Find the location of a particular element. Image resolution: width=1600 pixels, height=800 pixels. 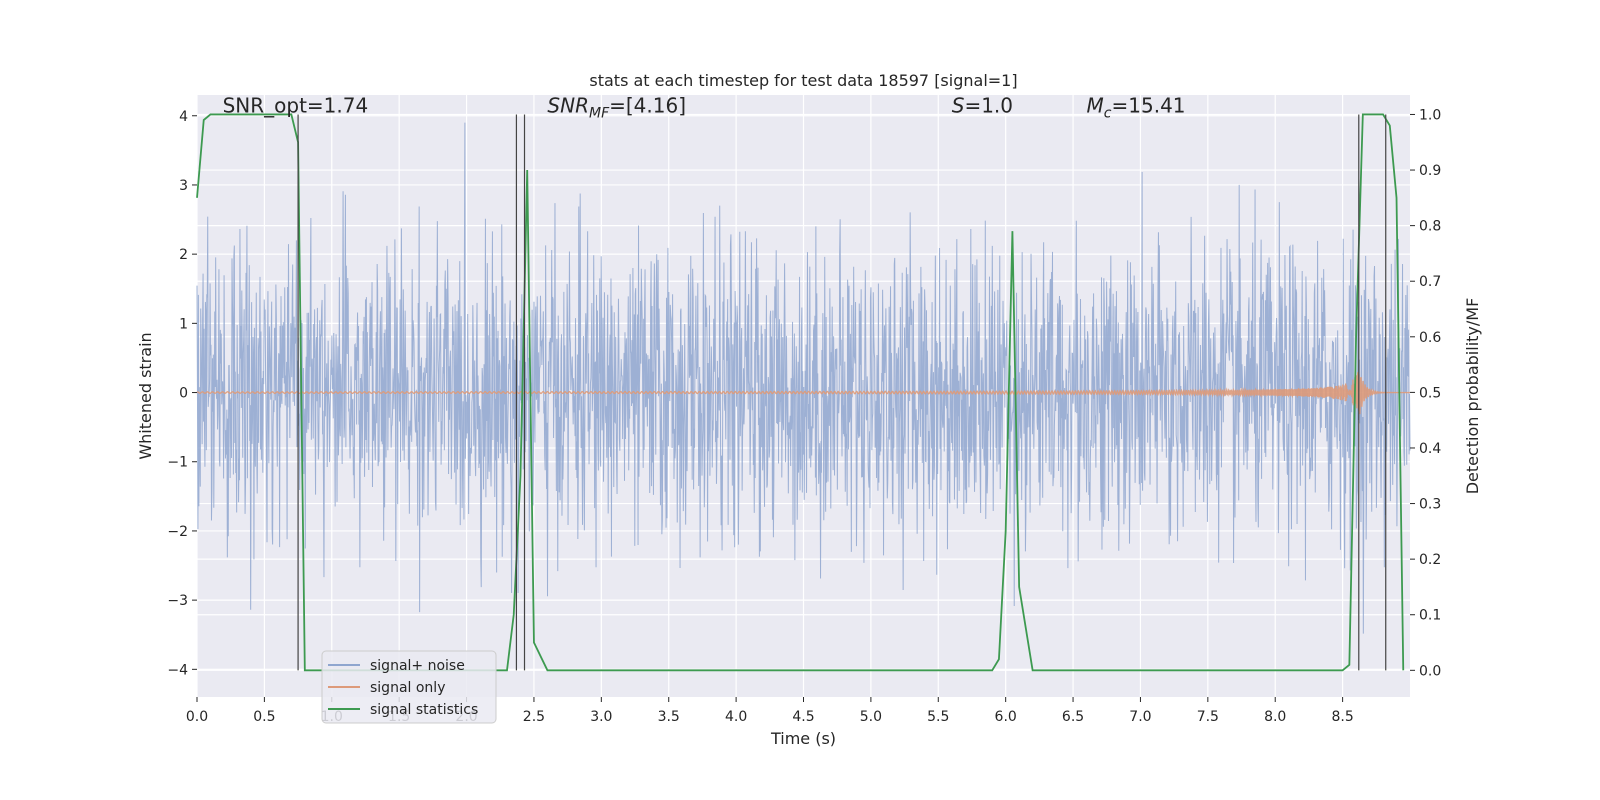

legend-box is located at coordinates (409, 687).